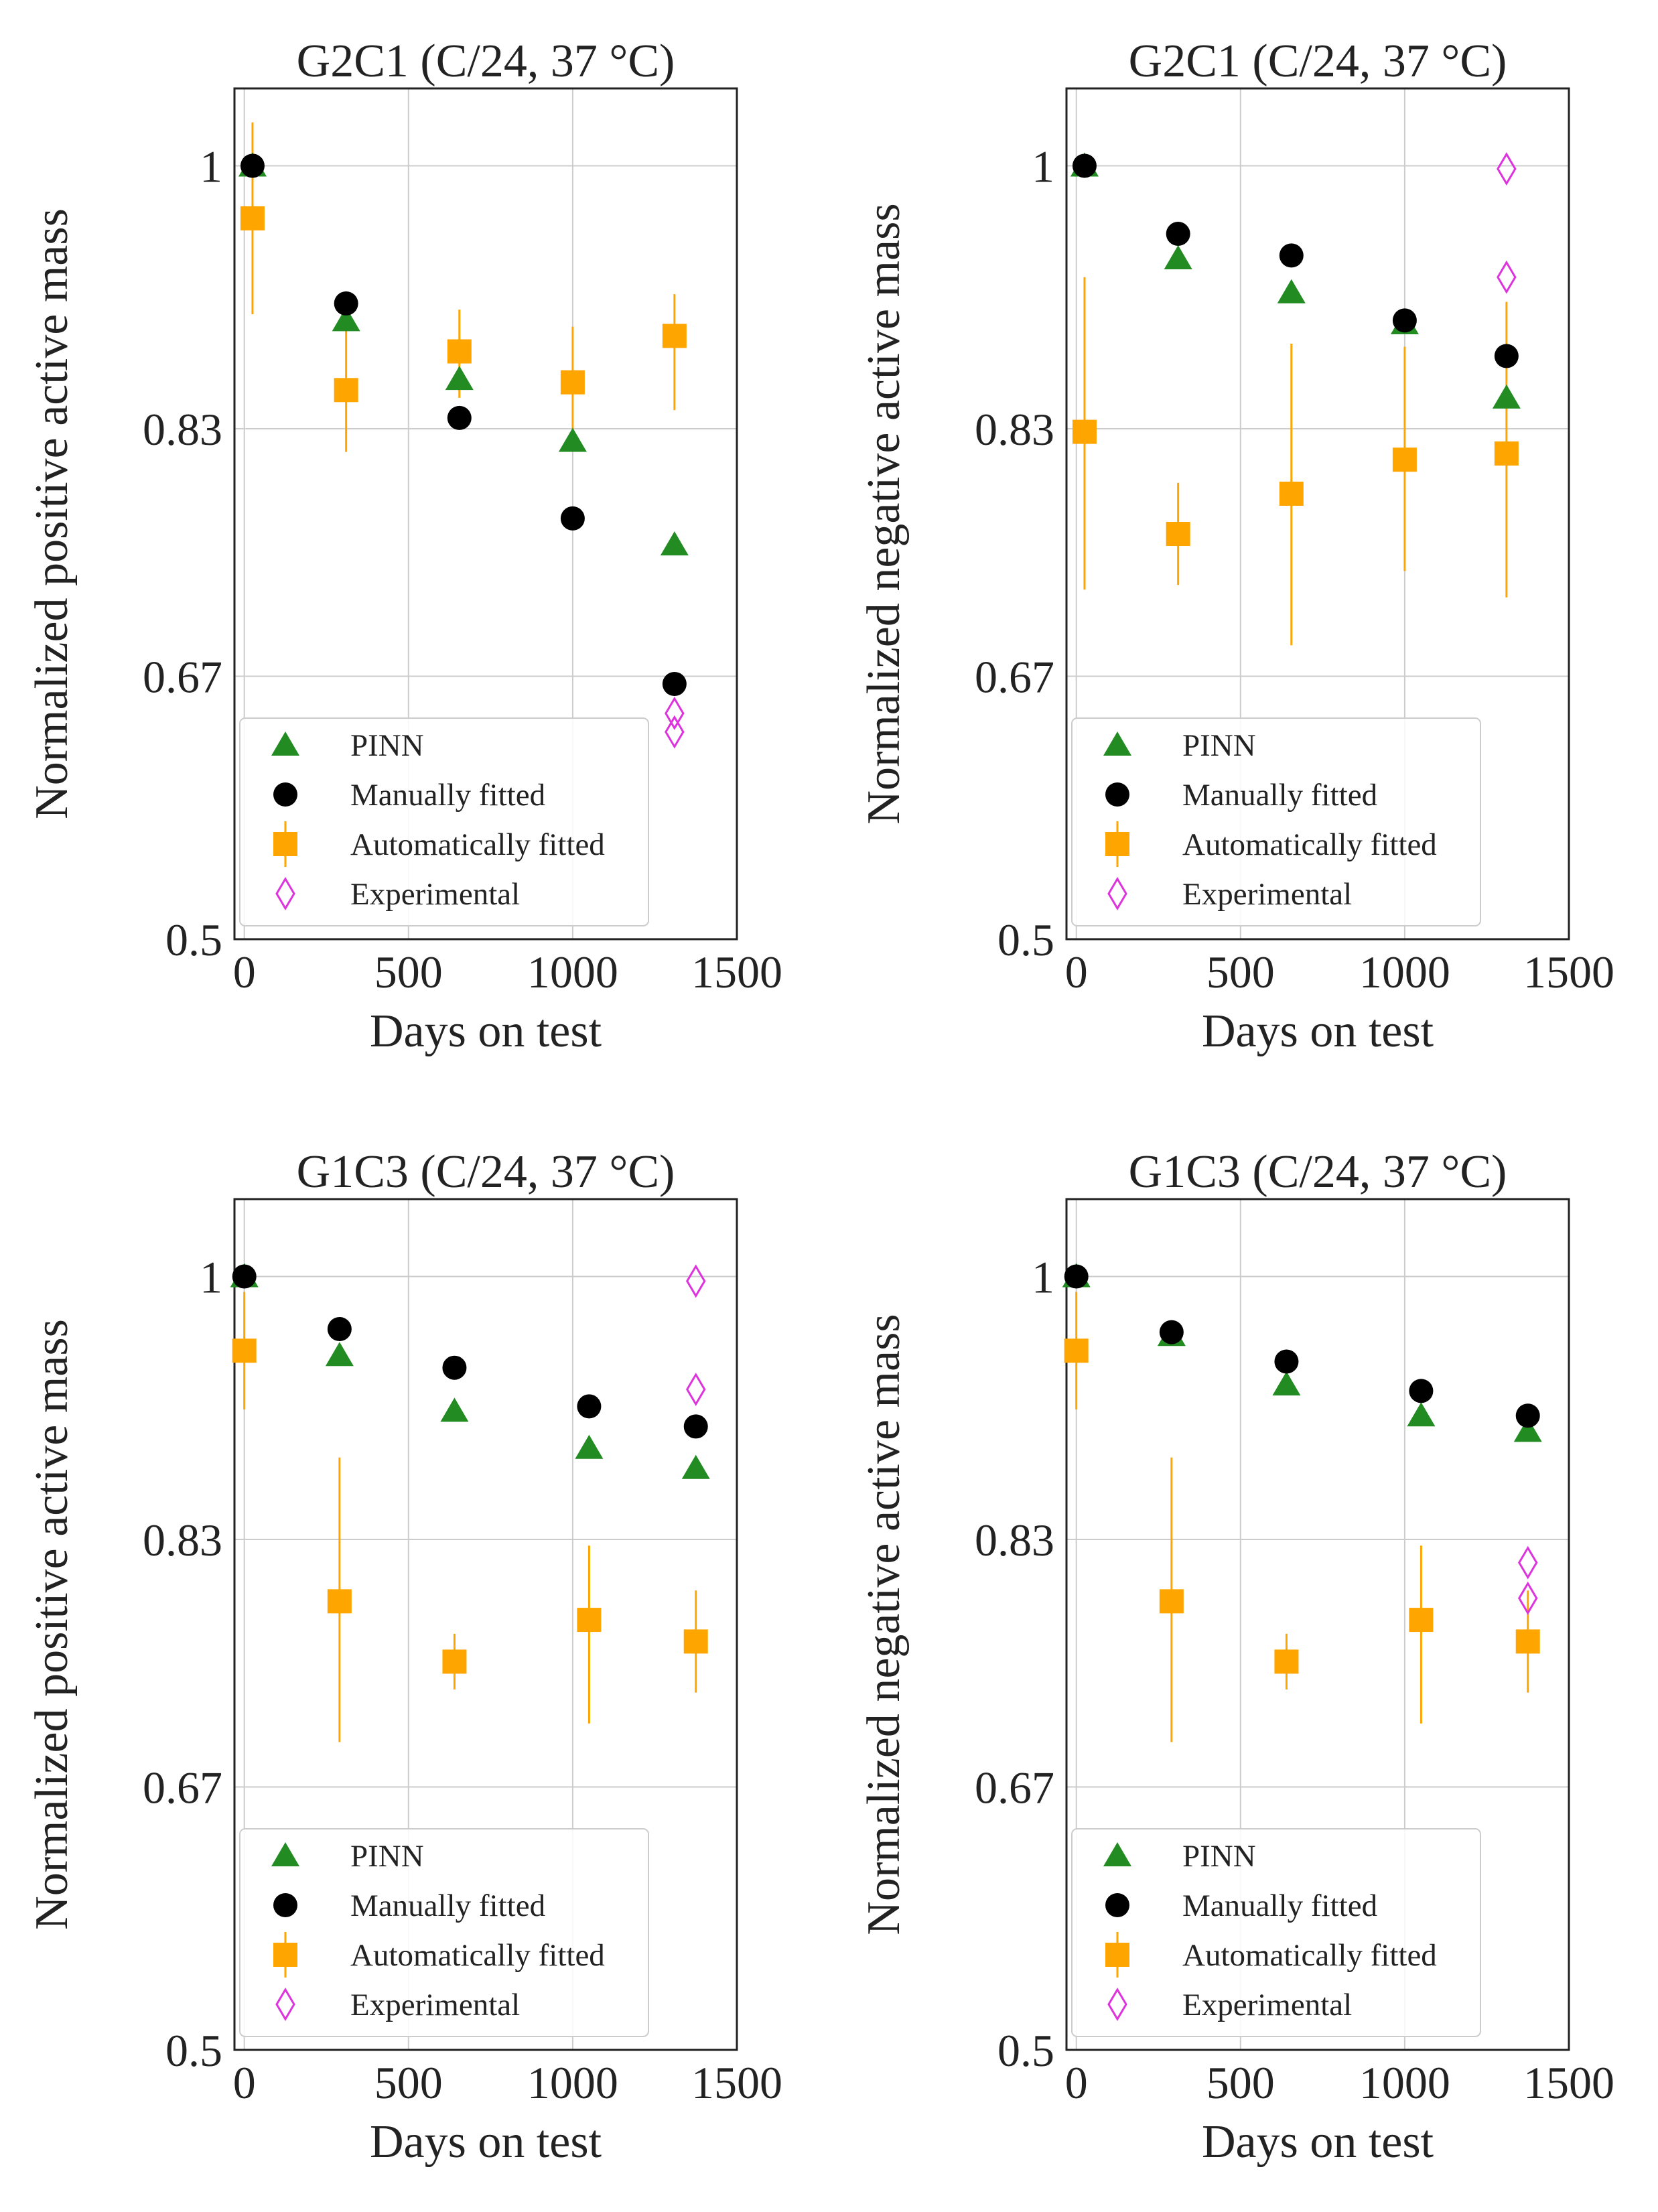 The width and height of the screenshot is (1658, 2212). What do you see at coordinates (1318, 61) in the screenshot?
I see `chart-title: G2C1 (C/24, 37 °C)` at bounding box center [1318, 61].